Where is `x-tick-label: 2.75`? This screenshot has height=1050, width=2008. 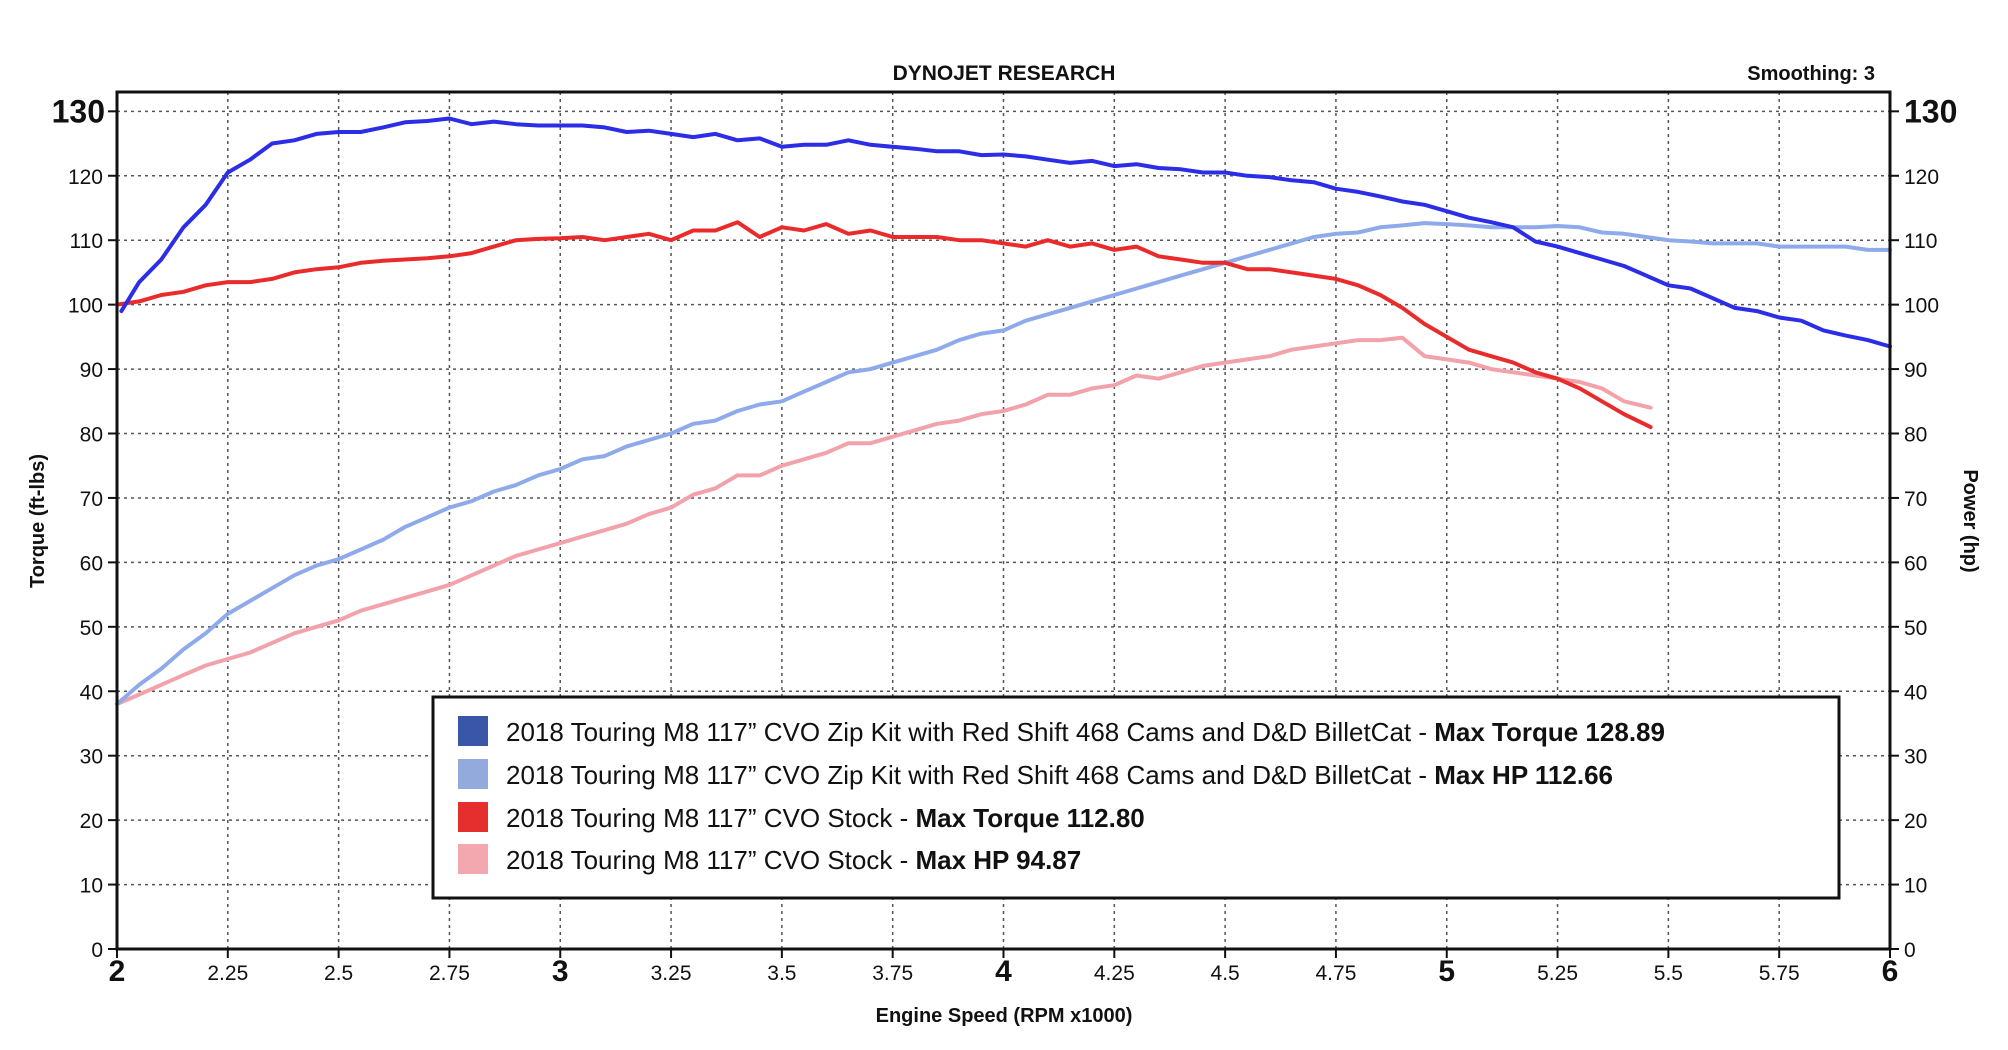
x-tick-label: 2.75 is located at coordinates (449, 973).